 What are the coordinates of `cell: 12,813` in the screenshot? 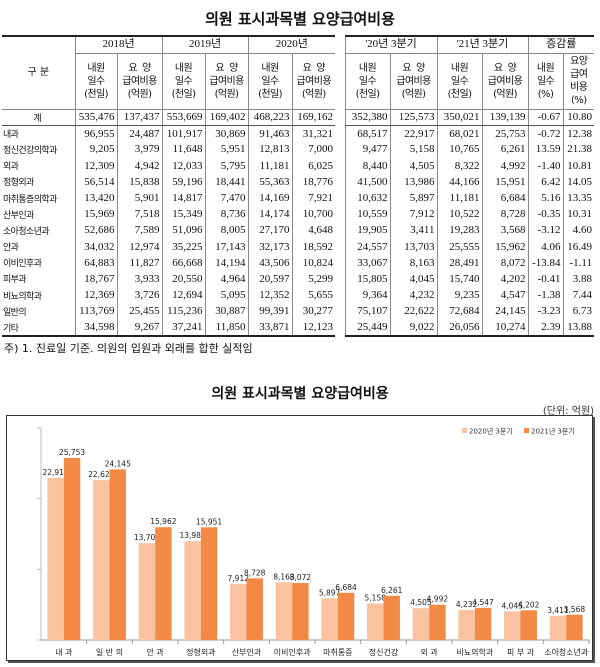 It's located at (269, 149).